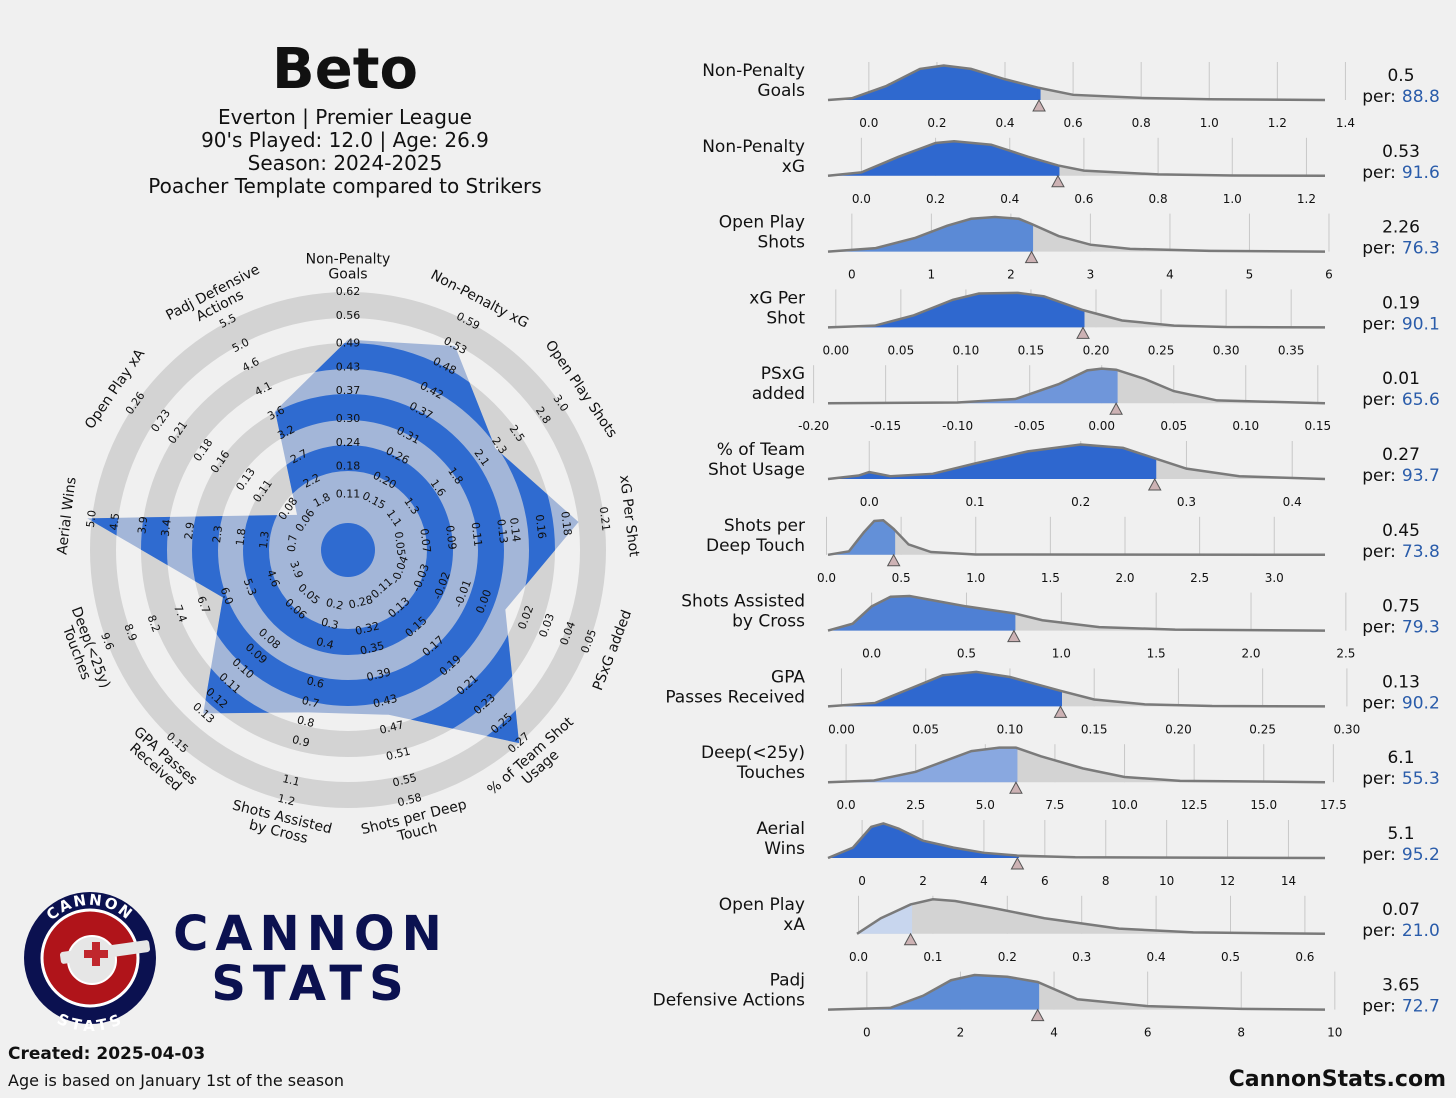  I want to click on metric-label: Deep Touch, so click(755, 546).